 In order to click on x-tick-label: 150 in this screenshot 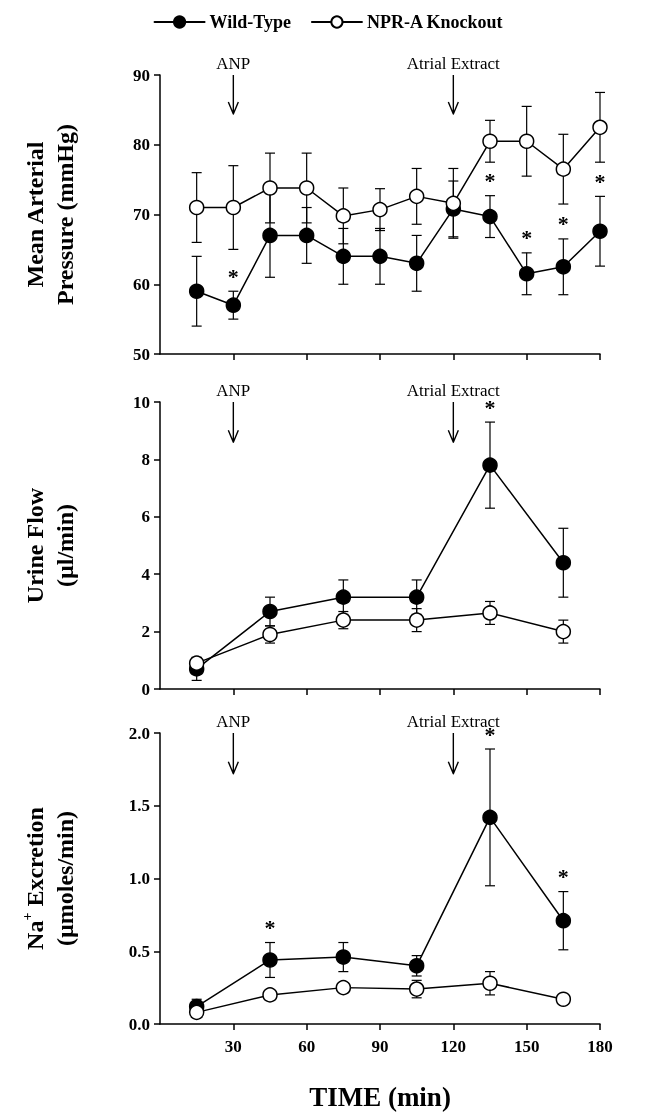, I will do `click(526, 1046)`.